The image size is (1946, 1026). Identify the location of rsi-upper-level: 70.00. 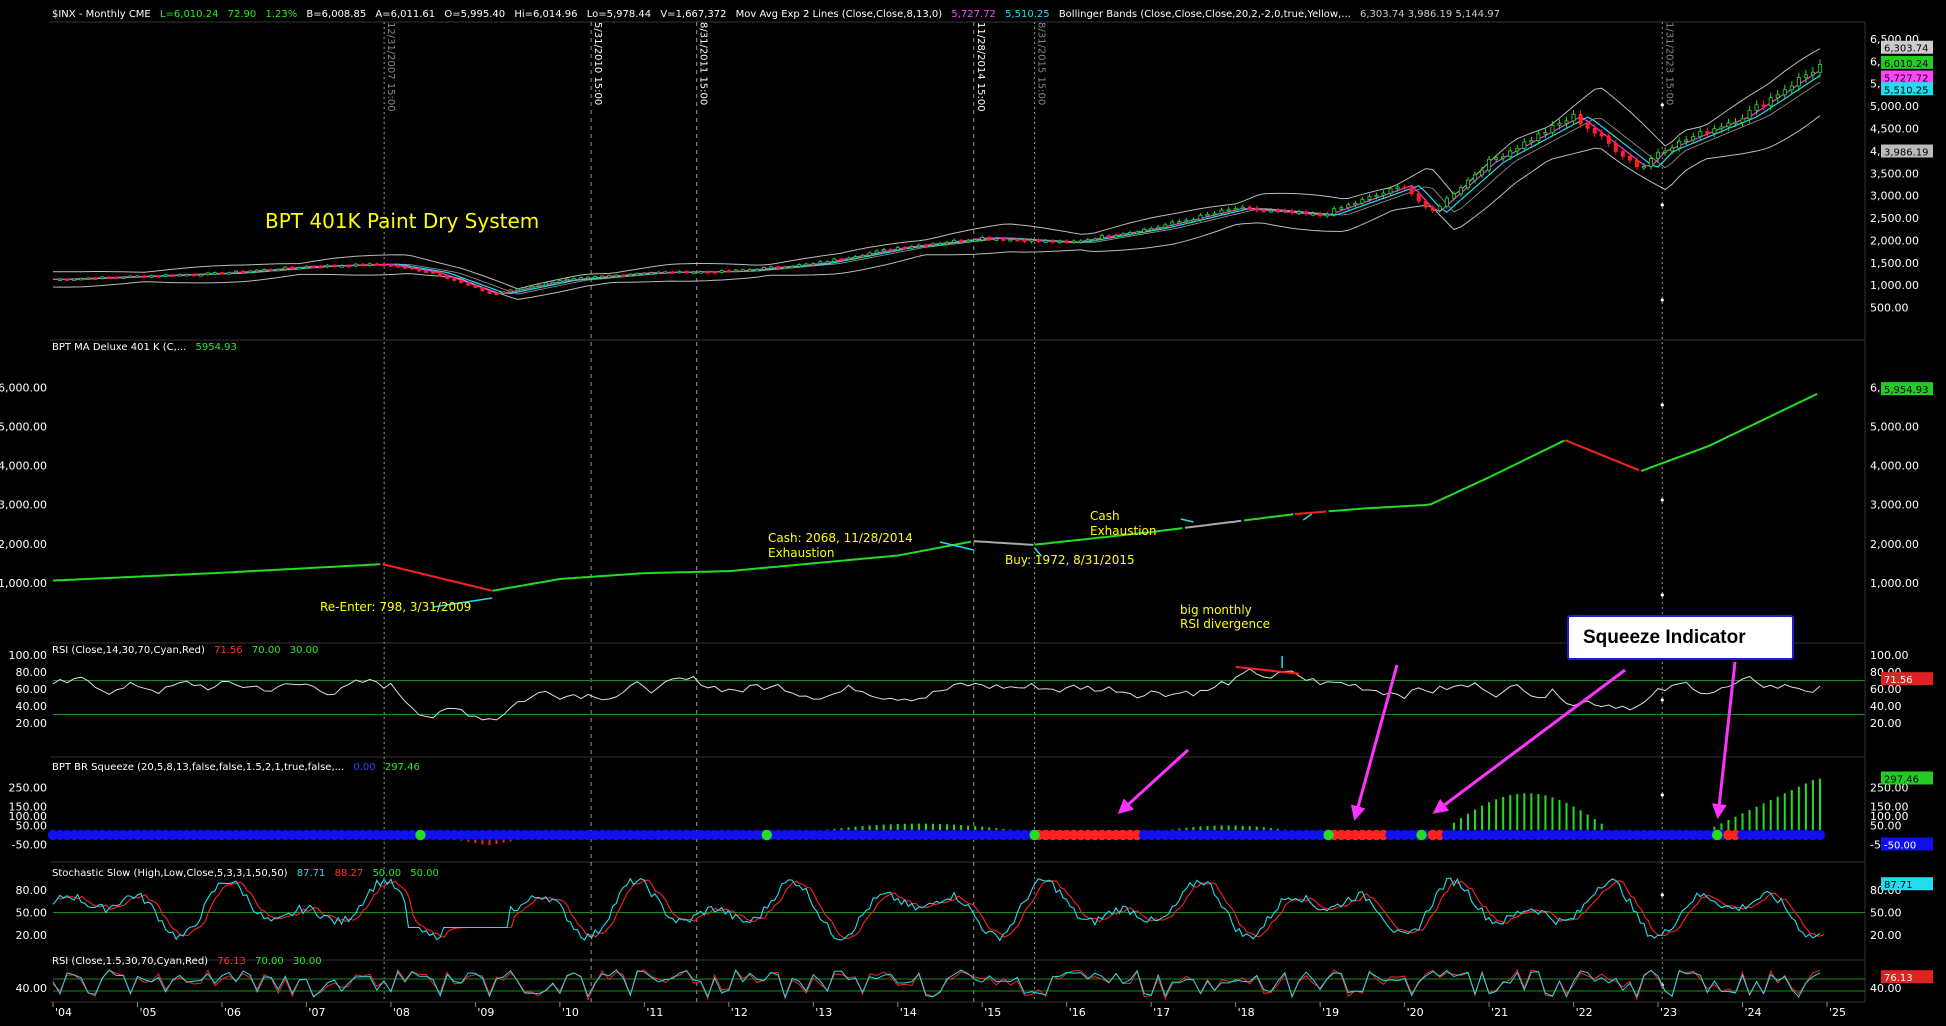
(266, 650).